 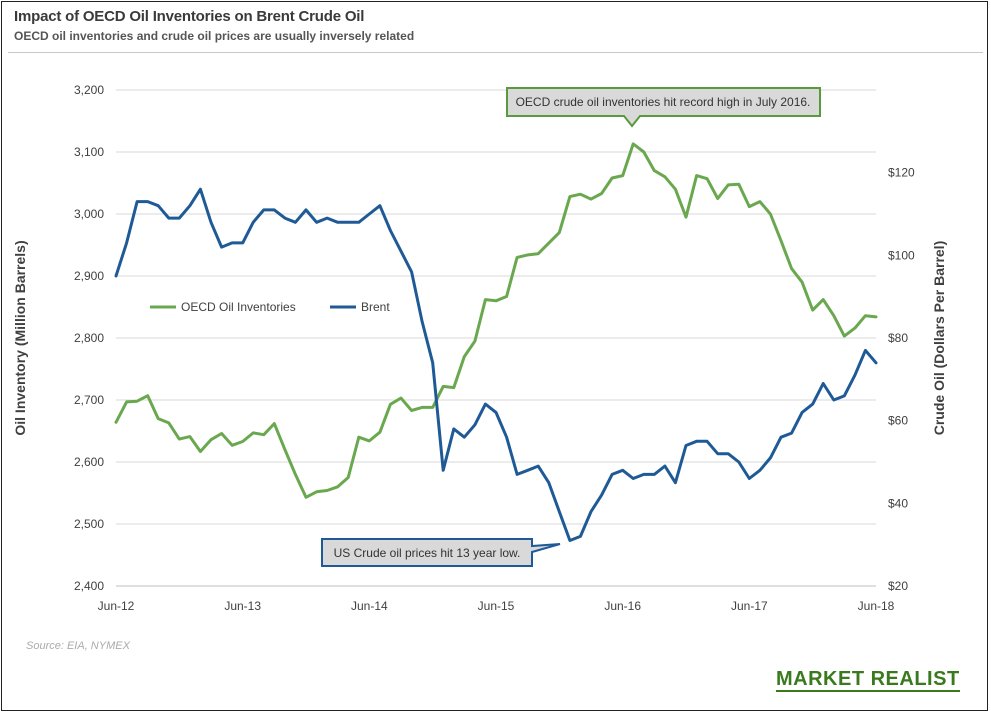 What do you see at coordinates (78, 646) in the screenshot?
I see `source-note: Source: EIA, NYMEX` at bounding box center [78, 646].